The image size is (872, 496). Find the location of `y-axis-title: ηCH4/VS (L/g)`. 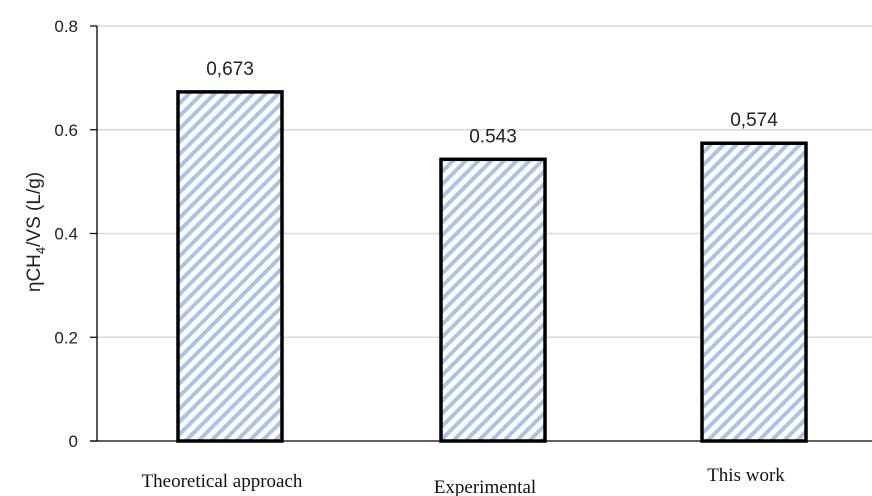

y-axis-title: ηCH4/VS (L/g) is located at coordinates (36, 232).